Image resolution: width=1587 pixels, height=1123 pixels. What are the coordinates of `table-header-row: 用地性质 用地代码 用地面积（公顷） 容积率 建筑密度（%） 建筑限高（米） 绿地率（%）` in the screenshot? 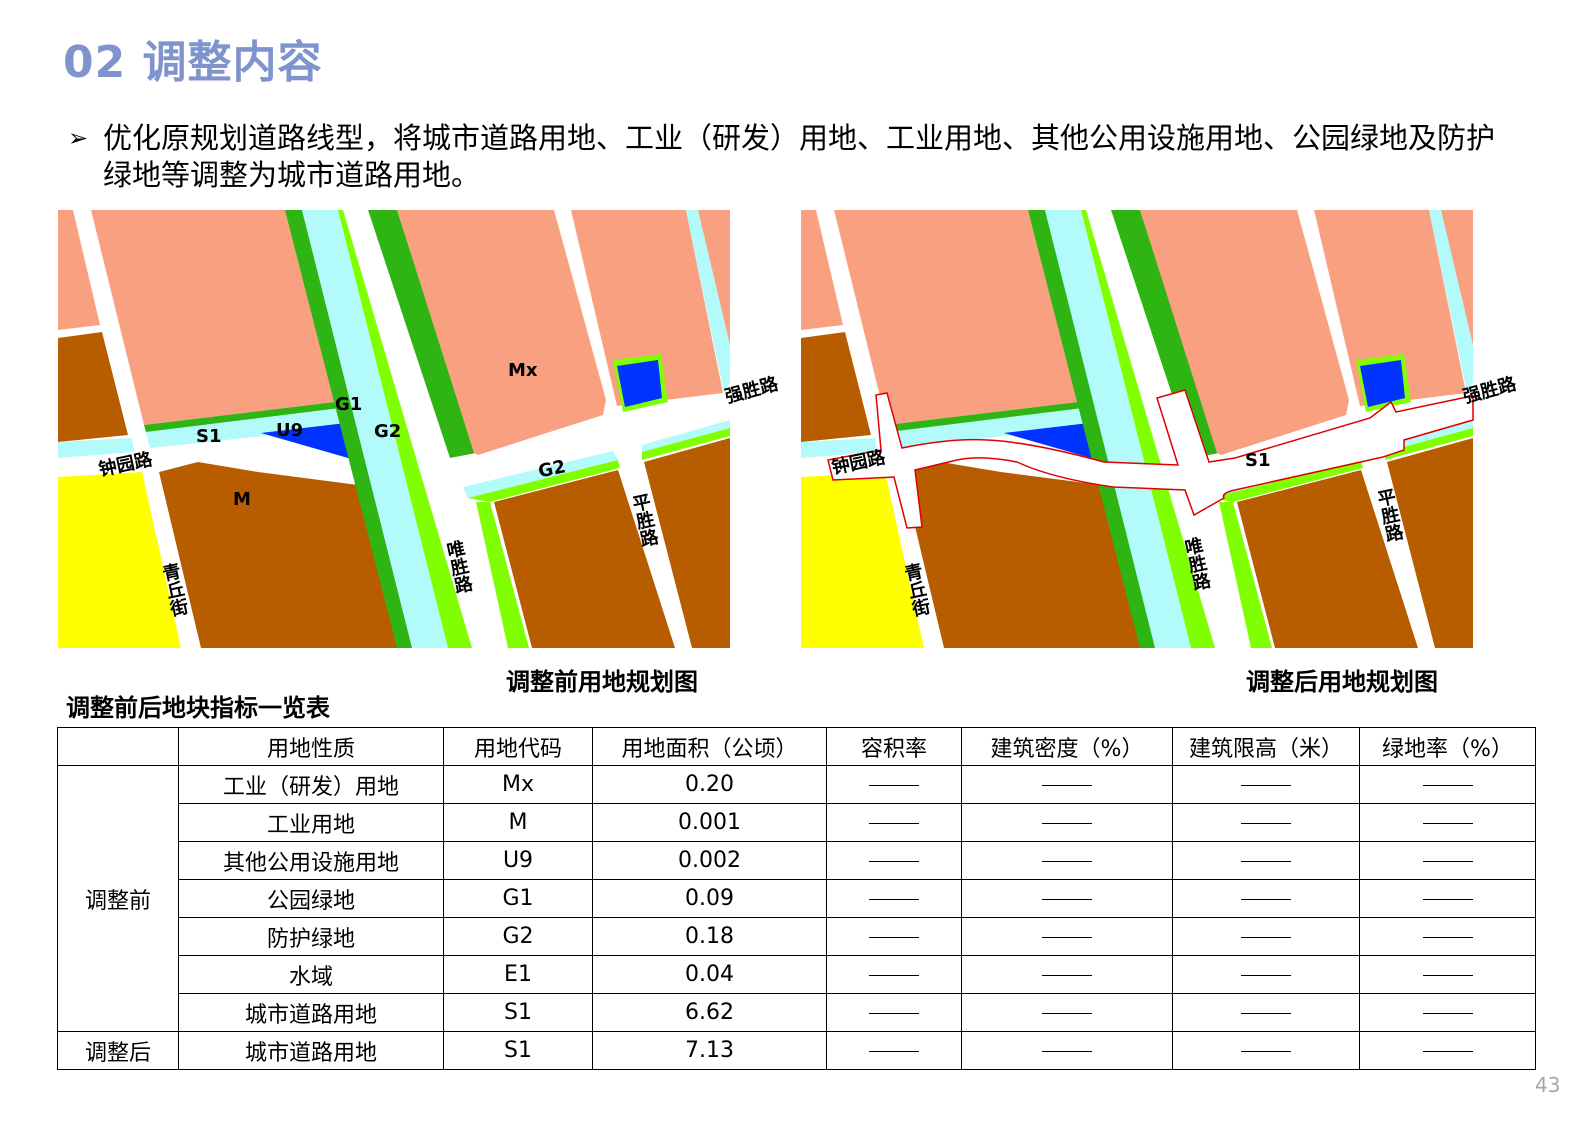 It's located at (796, 746).